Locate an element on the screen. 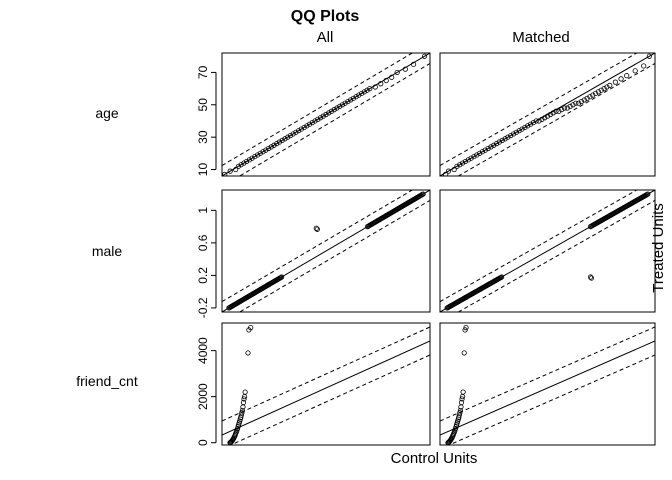 The image size is (672, 480). panel-friend_cnt-all is located at coordinates (326, 384).